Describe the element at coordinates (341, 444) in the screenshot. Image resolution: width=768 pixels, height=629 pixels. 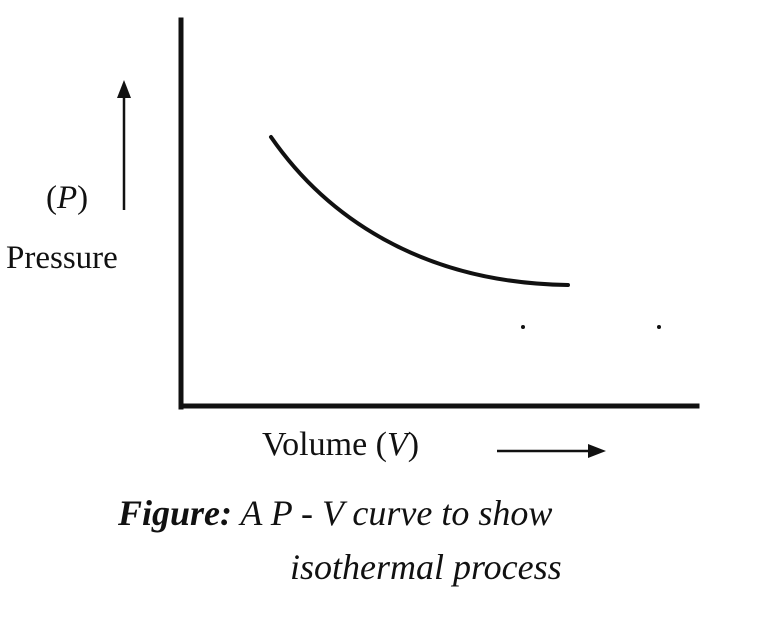
I see `x-axis-label: Volume (V)` at that location.